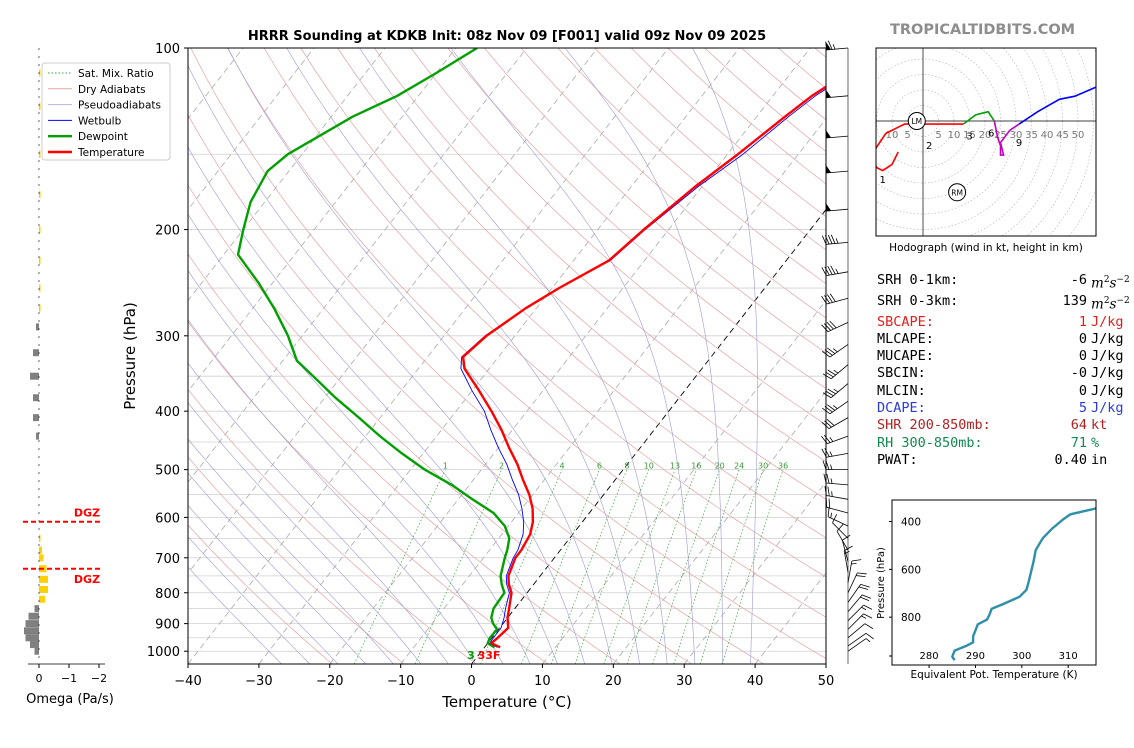  I want to click on omega-axis-label: Omega (Pa/s), so click(70, 699).